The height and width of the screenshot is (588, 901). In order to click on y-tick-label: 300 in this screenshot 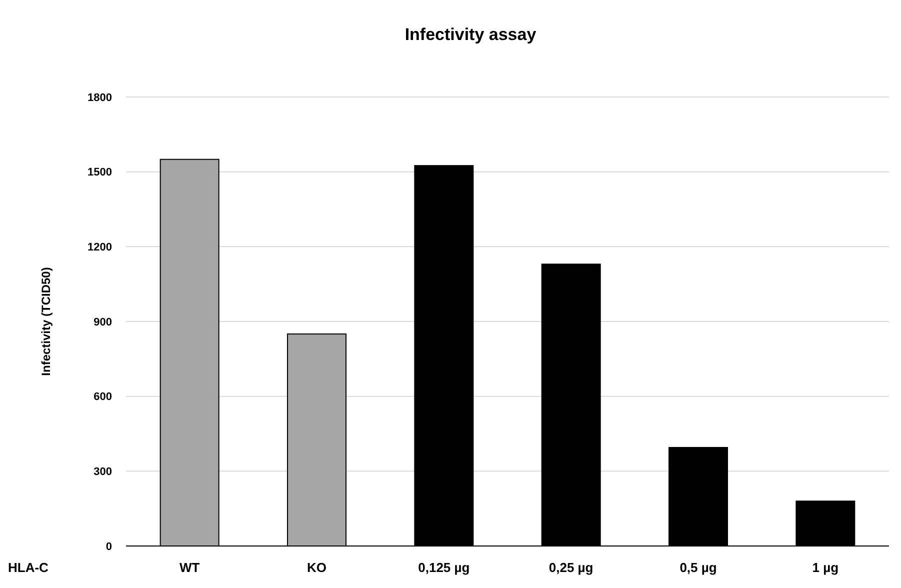, I will do `click(103, 472)`.